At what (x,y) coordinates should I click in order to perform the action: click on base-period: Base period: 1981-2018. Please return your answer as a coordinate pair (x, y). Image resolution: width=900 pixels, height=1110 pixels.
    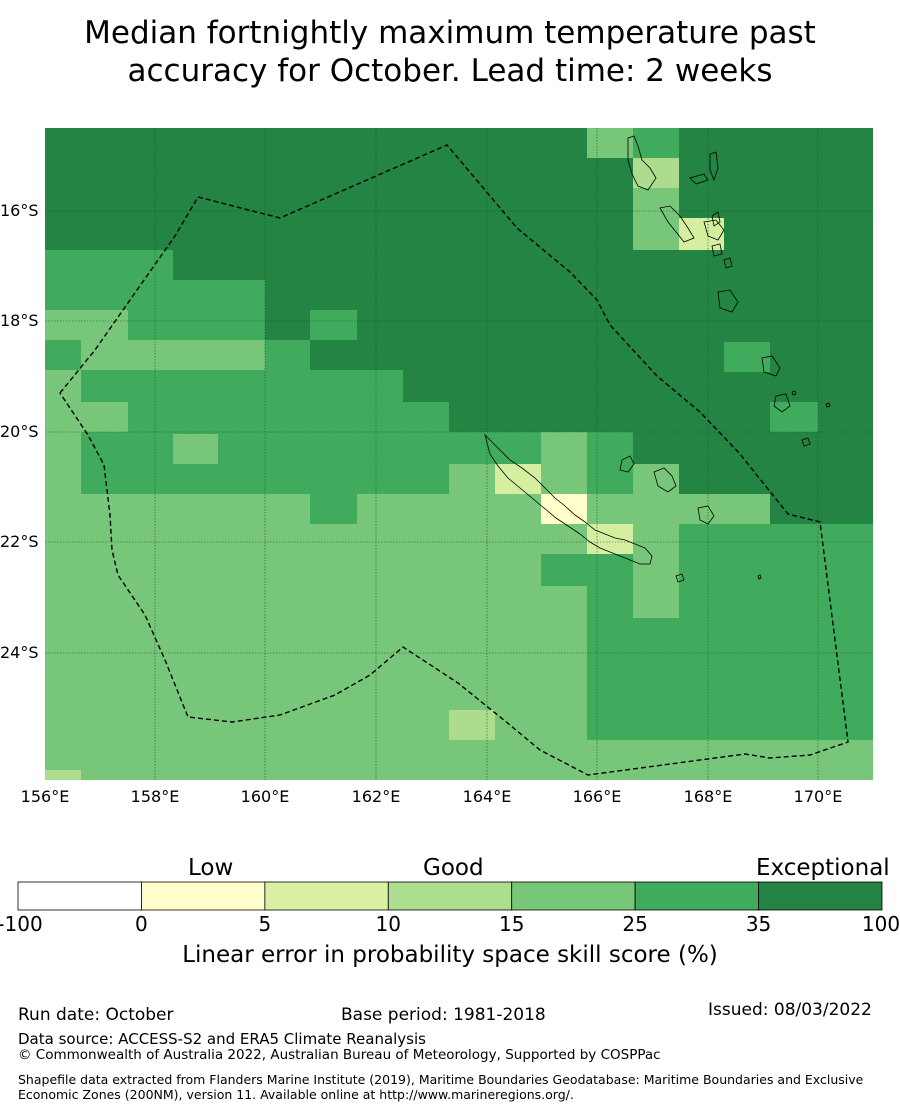
    Looking at the image, I should click on (443, 1015).